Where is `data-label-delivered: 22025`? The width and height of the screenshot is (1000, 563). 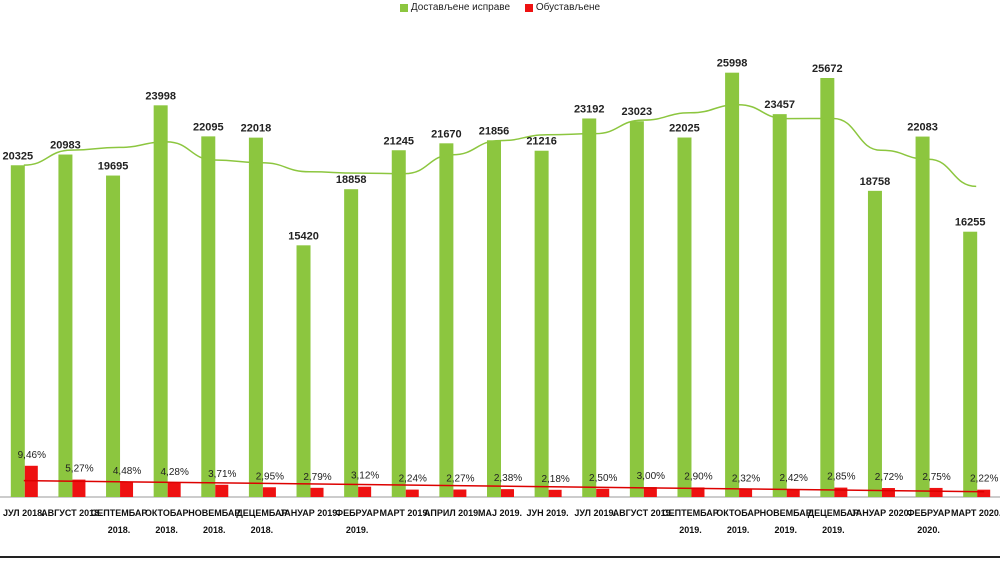
data-label-delivered: 22025 is located at coordinates (684, 129).